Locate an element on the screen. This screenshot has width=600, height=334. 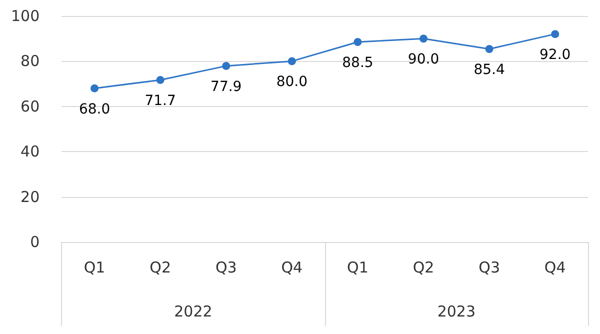
data-label: 68.0 is located at coordinates (94, 109).